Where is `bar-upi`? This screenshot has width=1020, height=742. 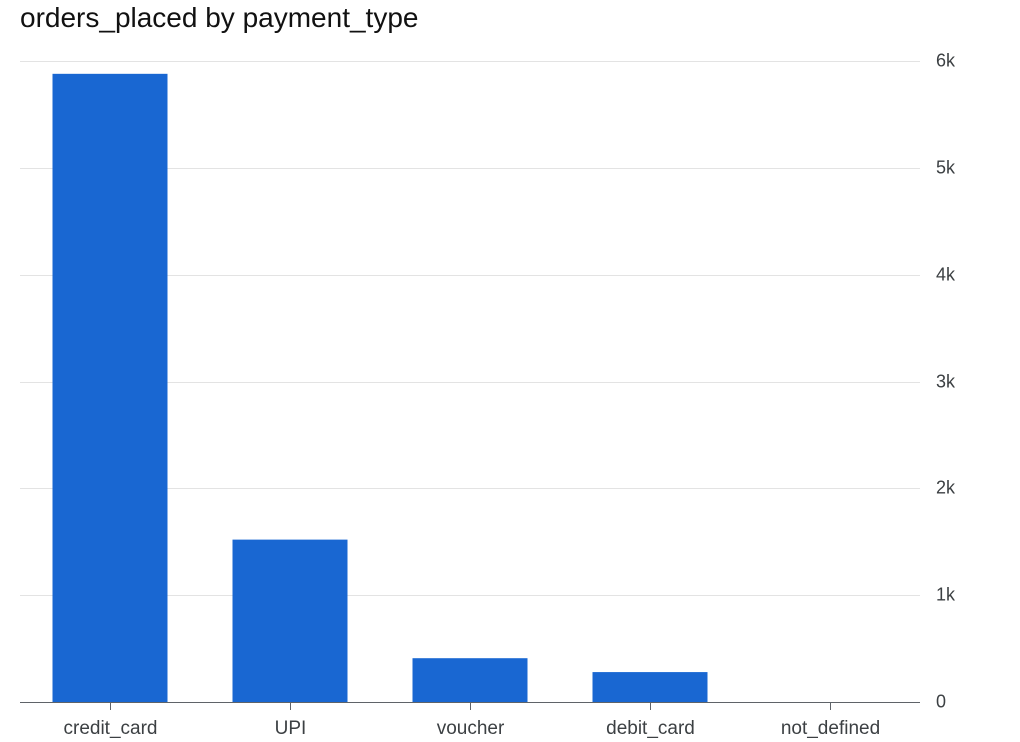
bar-upi is located at coordinates (290, 620).